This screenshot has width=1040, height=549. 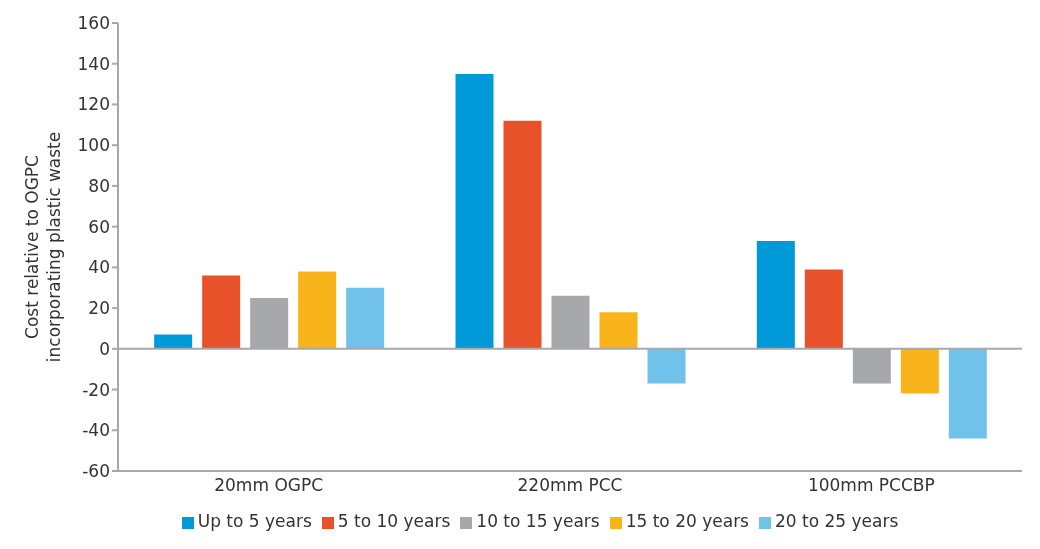 What do you see at coordinates (269, 485) in the screenshot?
I see `x-tick-label: 20mm OGPC` at bounding box center [269, 485].